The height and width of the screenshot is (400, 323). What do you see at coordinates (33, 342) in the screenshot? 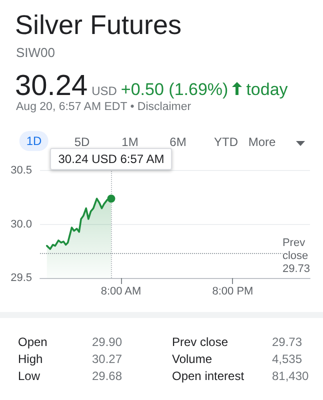
I see `text: Open` at bounding box center [33, 342].